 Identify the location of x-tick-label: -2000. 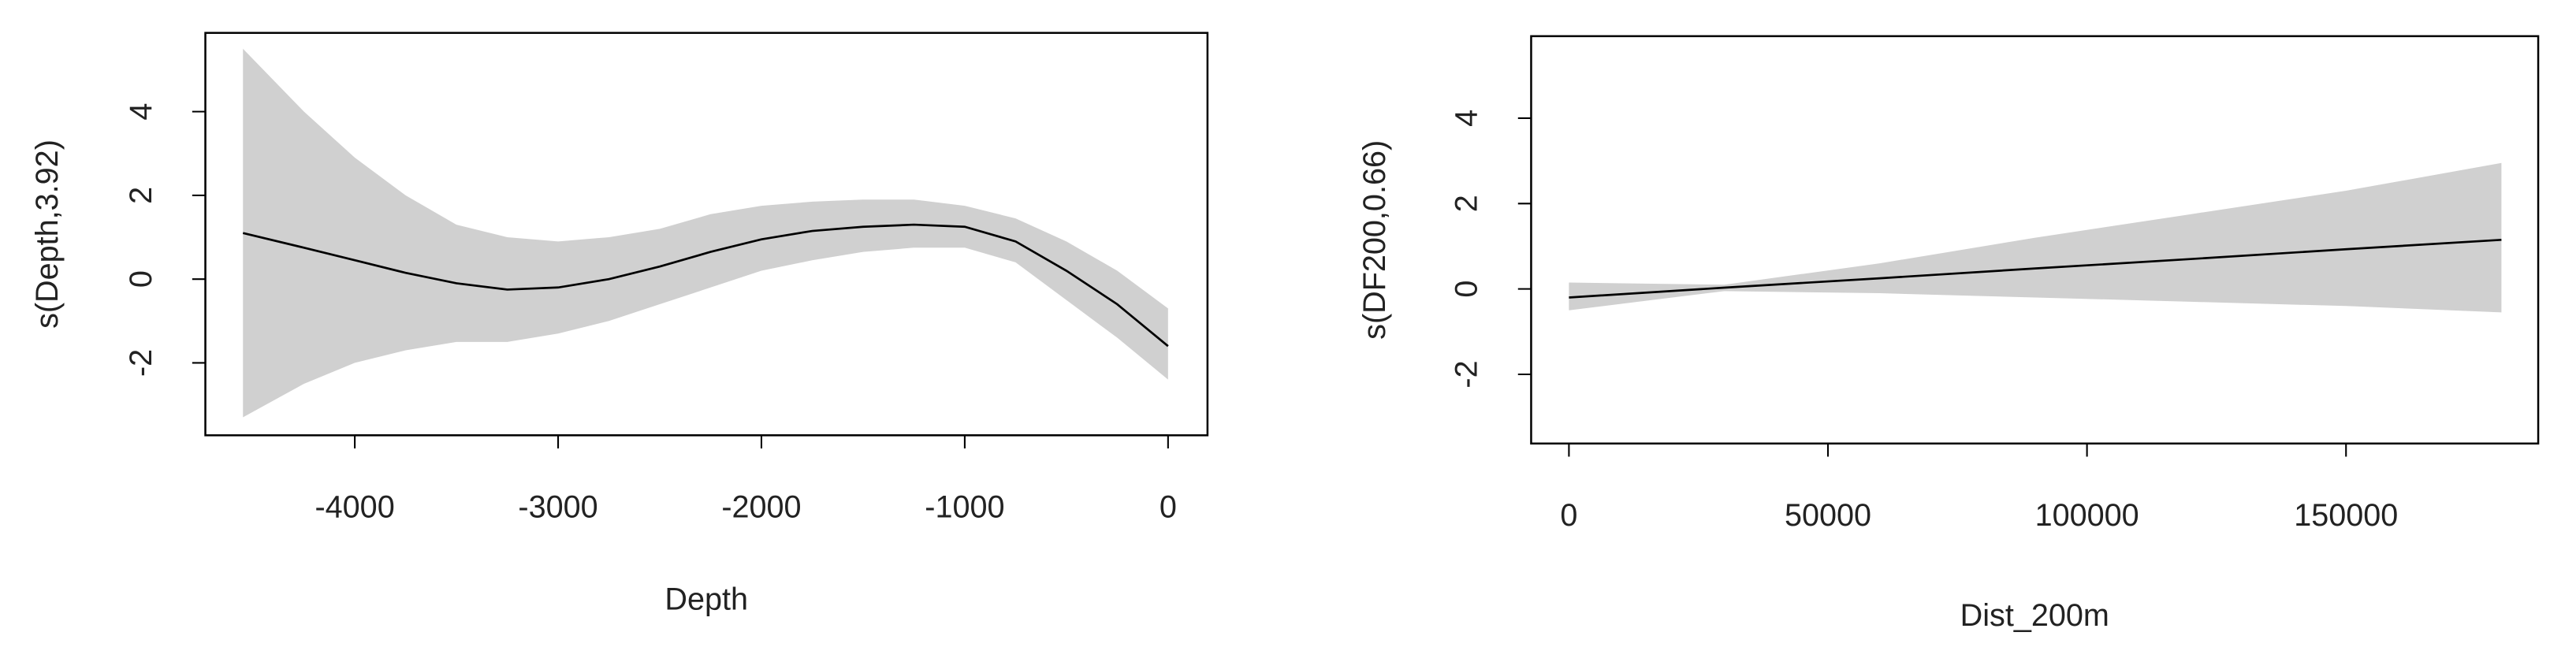
(761, 507).